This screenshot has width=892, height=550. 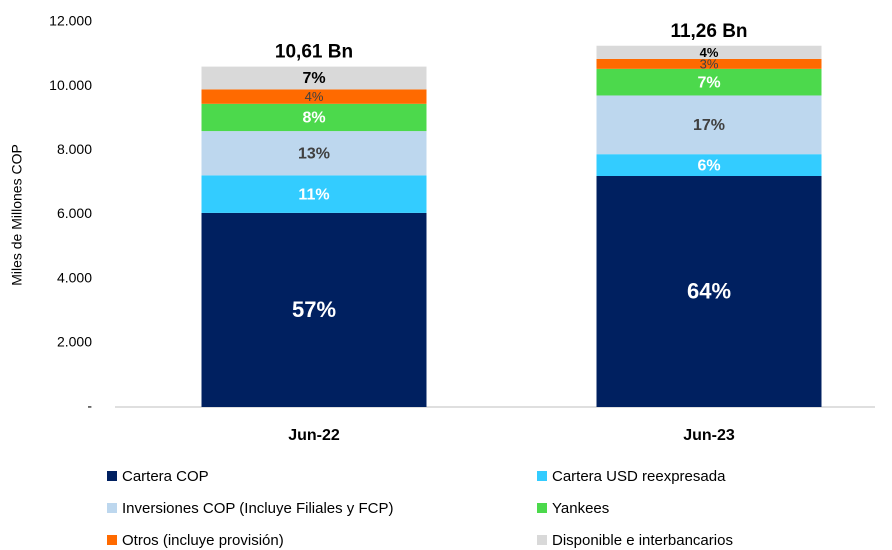 What do you see at coordinates (89, 406) in the screenshot?
I see `y-tick-label: -` at bounding box center [89, 406].